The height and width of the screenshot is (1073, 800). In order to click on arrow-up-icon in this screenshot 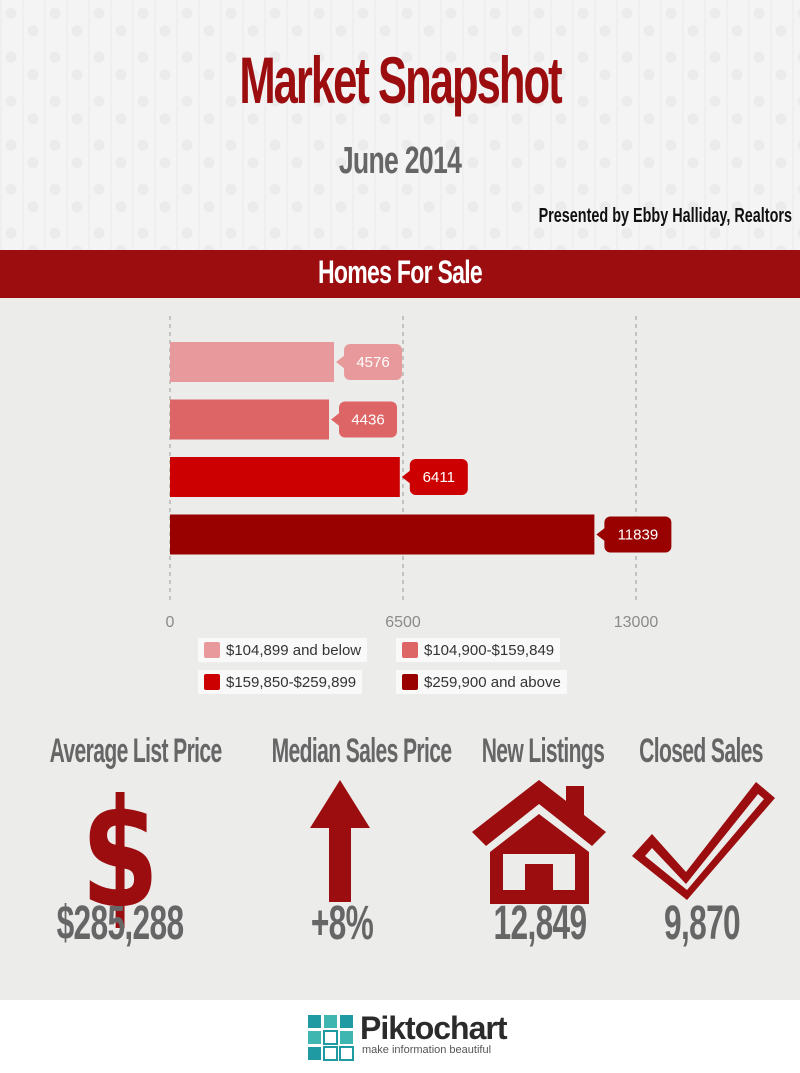, I will do `click(340, 841)`.